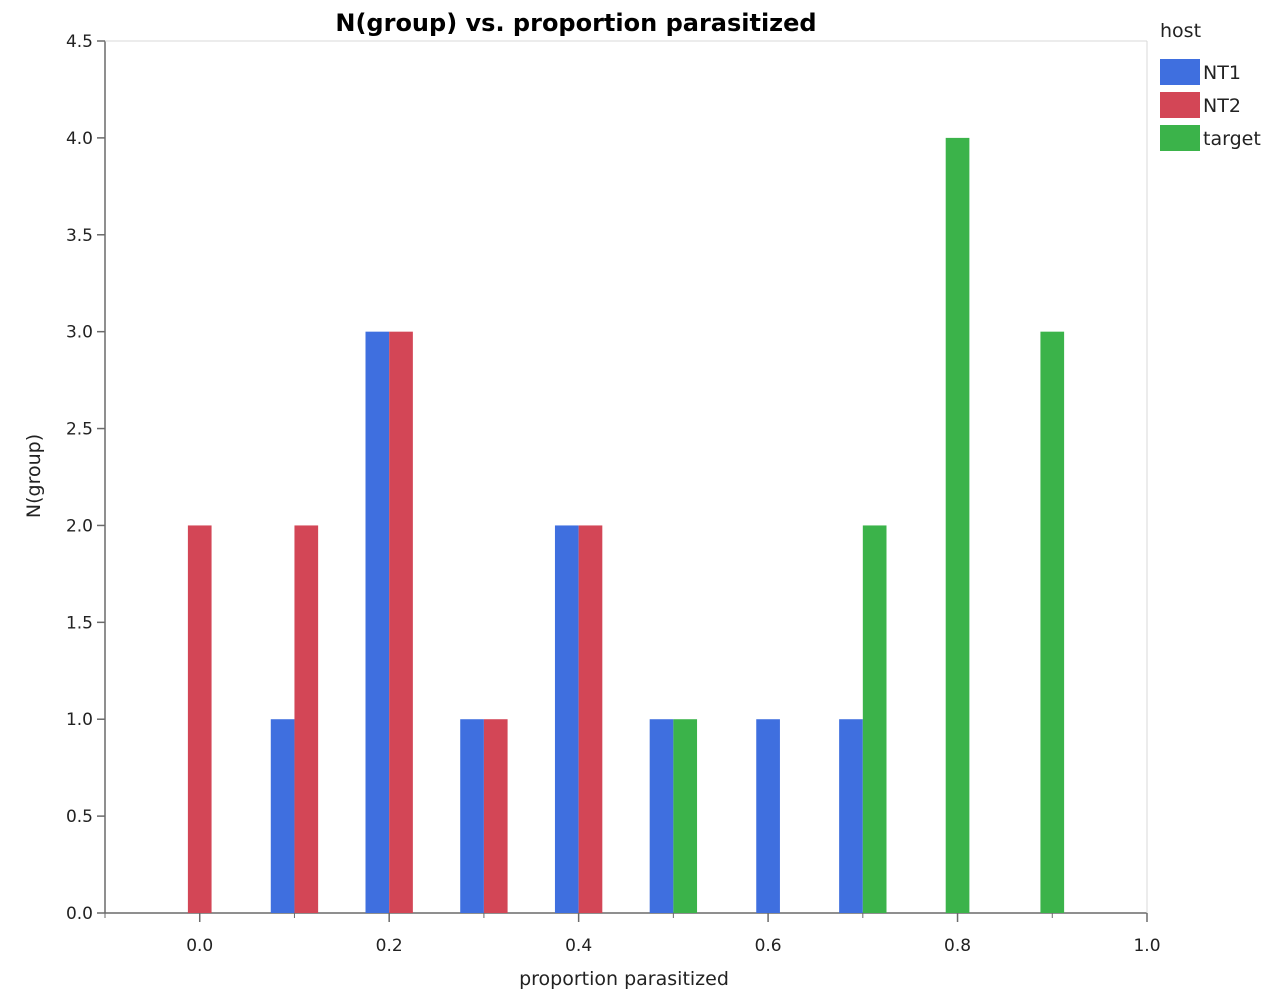 This screenshot has height=995, width=1274. What do you see at coordinates (34, 476) in the screenshot?
I see `y-axis-label: N(group)` at bounding box center [34, 476].